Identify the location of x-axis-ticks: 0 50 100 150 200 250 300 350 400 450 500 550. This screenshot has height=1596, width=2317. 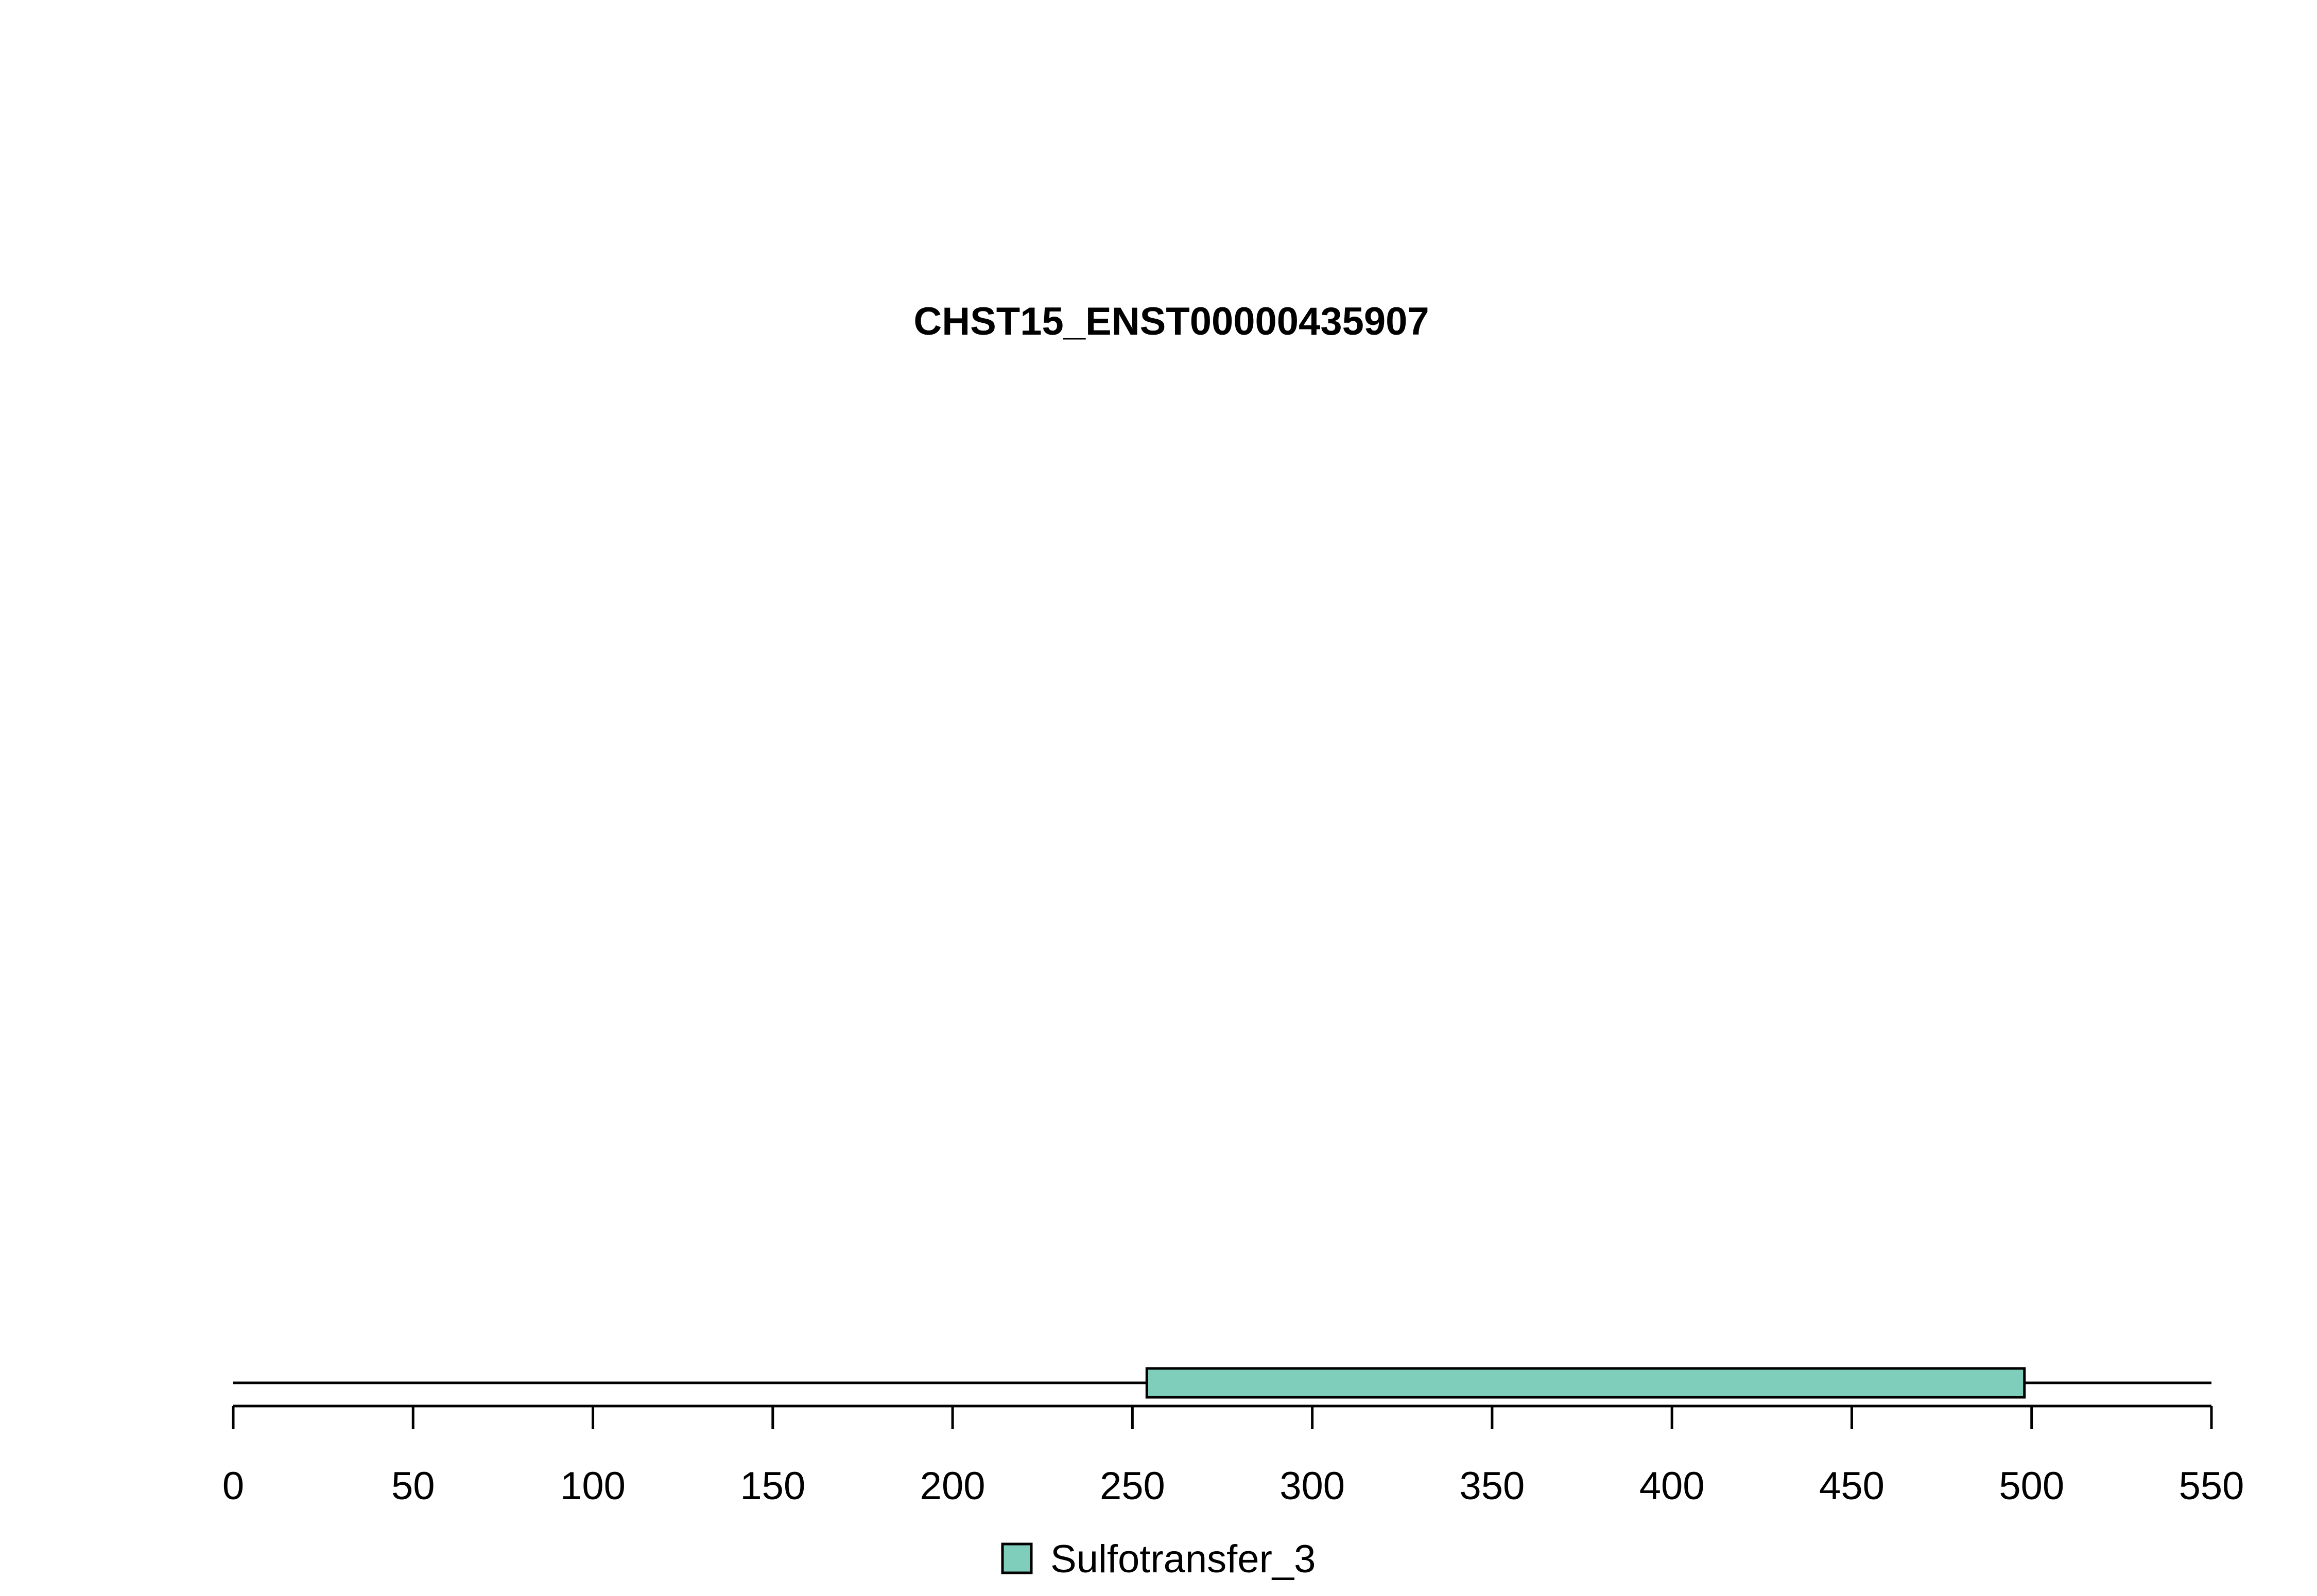
(1233, 1457).